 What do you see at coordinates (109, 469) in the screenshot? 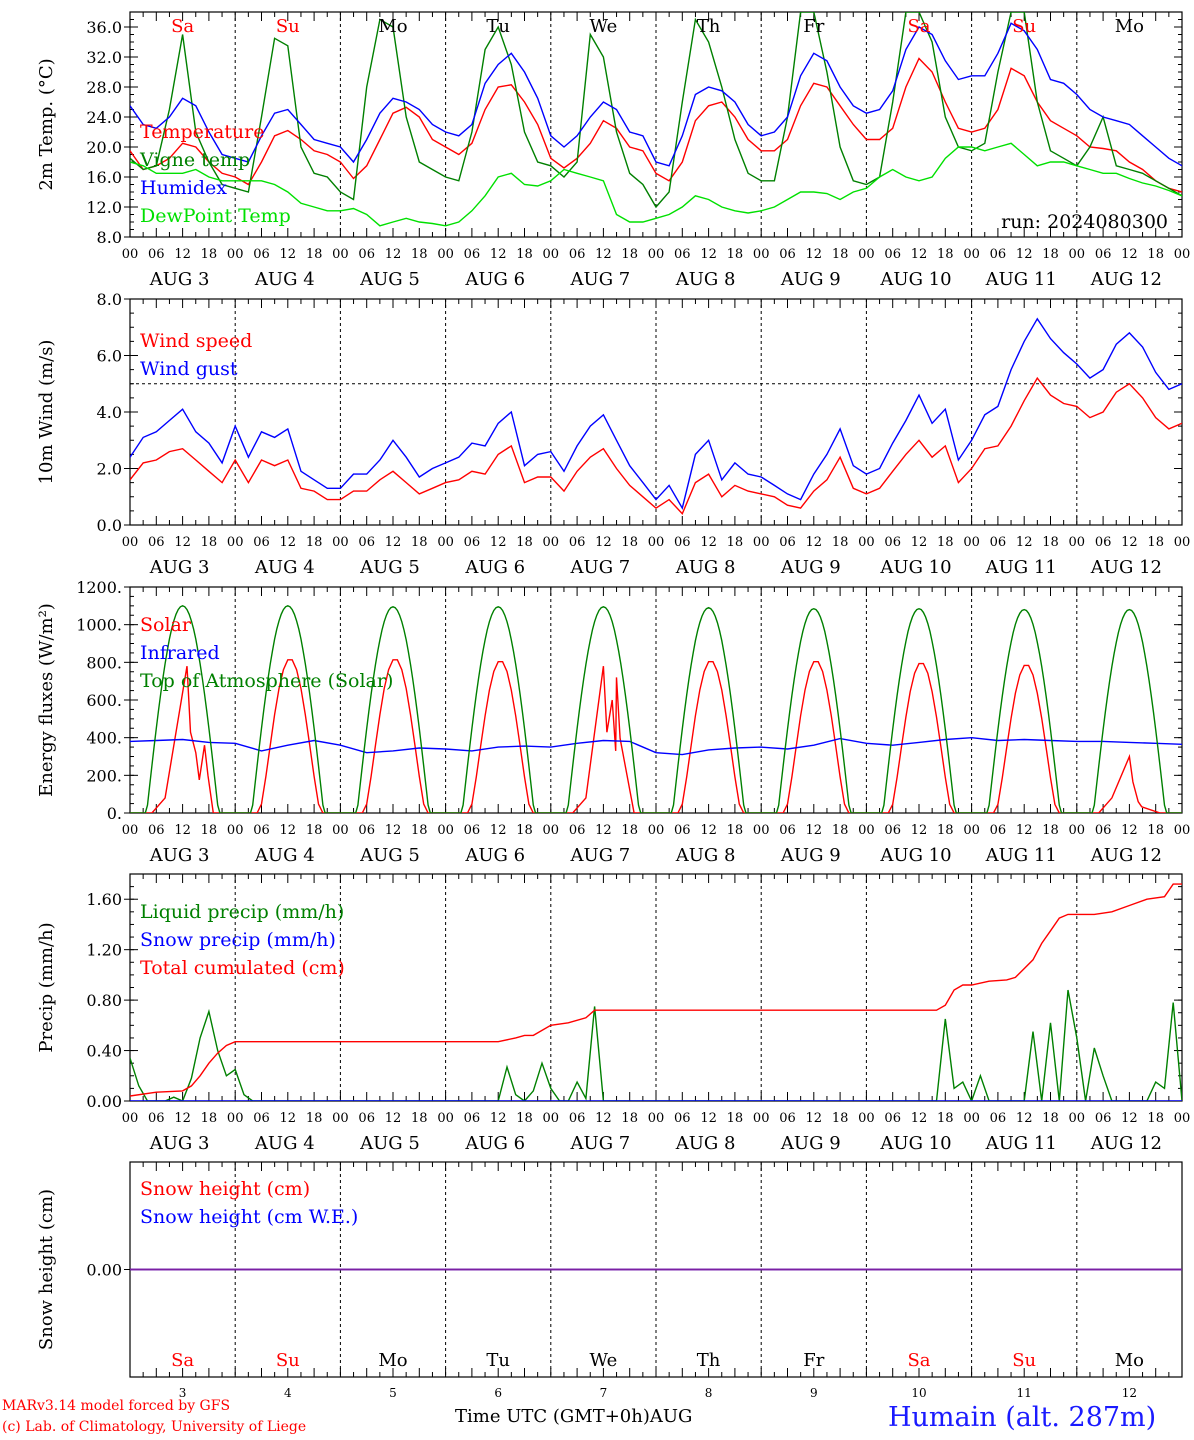
I see `y-tick-label: 2.0` at bounding box center [109, 469].